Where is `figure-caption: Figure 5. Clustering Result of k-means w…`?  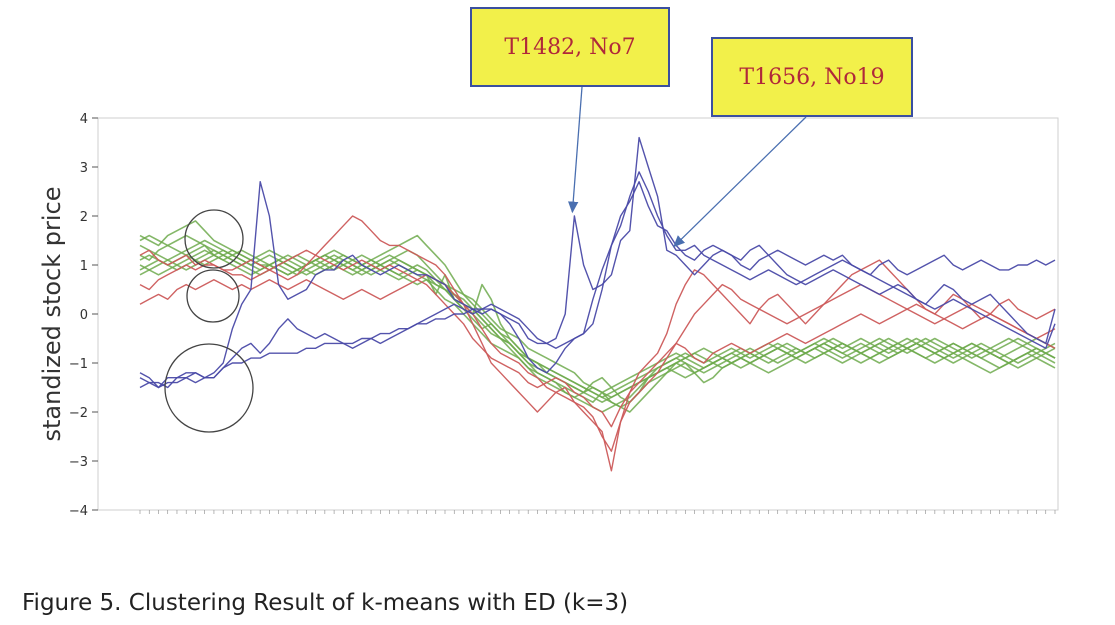
figure-caption: Figure 5. Clustering Result of k-means w… is located at coordinates (325, 603).